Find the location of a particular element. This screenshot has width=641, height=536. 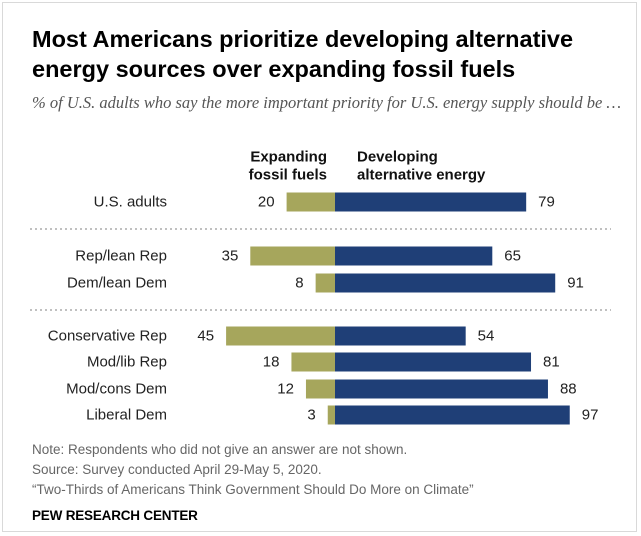

value-label-alternative-energy: 81 is located at coordinates (551, 362).